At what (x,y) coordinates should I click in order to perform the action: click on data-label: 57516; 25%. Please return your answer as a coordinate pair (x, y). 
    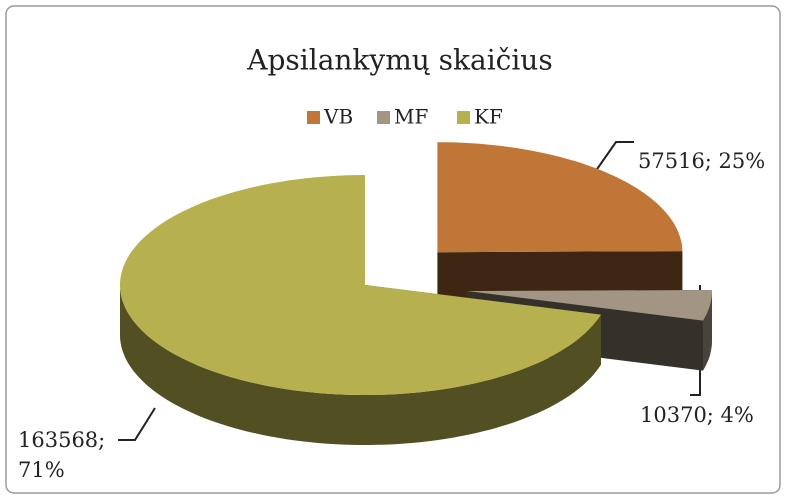
    Looking at the image, I should click on (702, 161).